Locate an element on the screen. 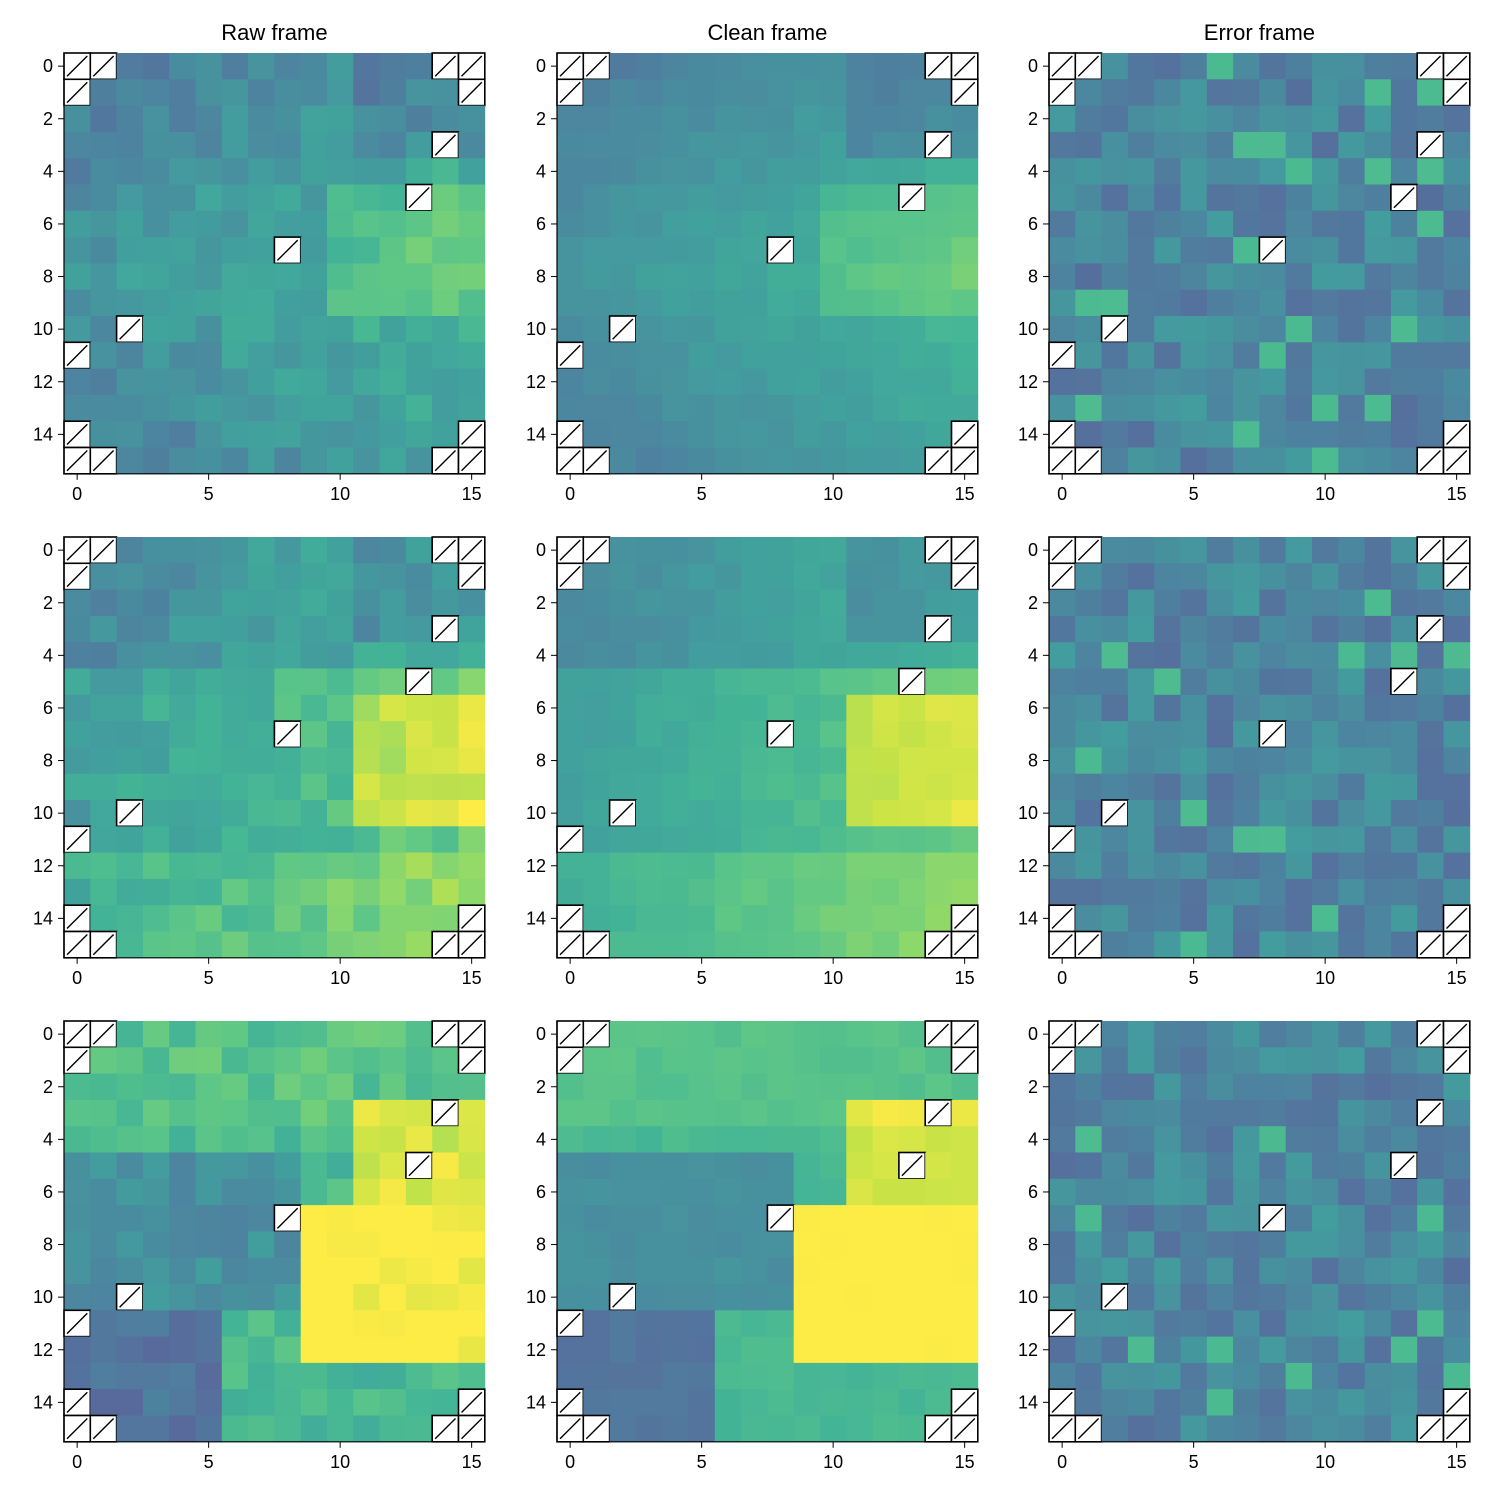  y-tick-label: 0 is located at coordinates (1033, 1034).